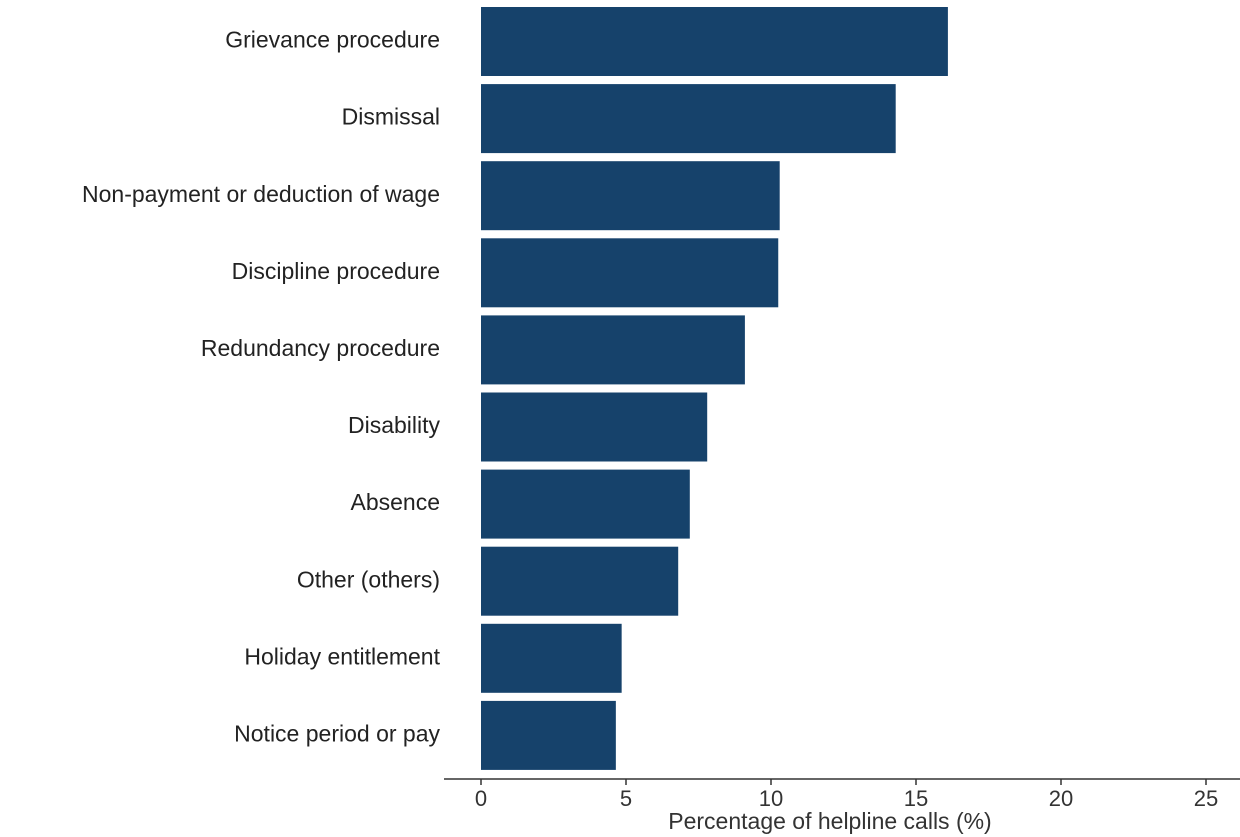  What do you see at coordinates (481, 798) in the screenshot?
I see `x-tick-label-0: 0` at bounding box center [481, 798].